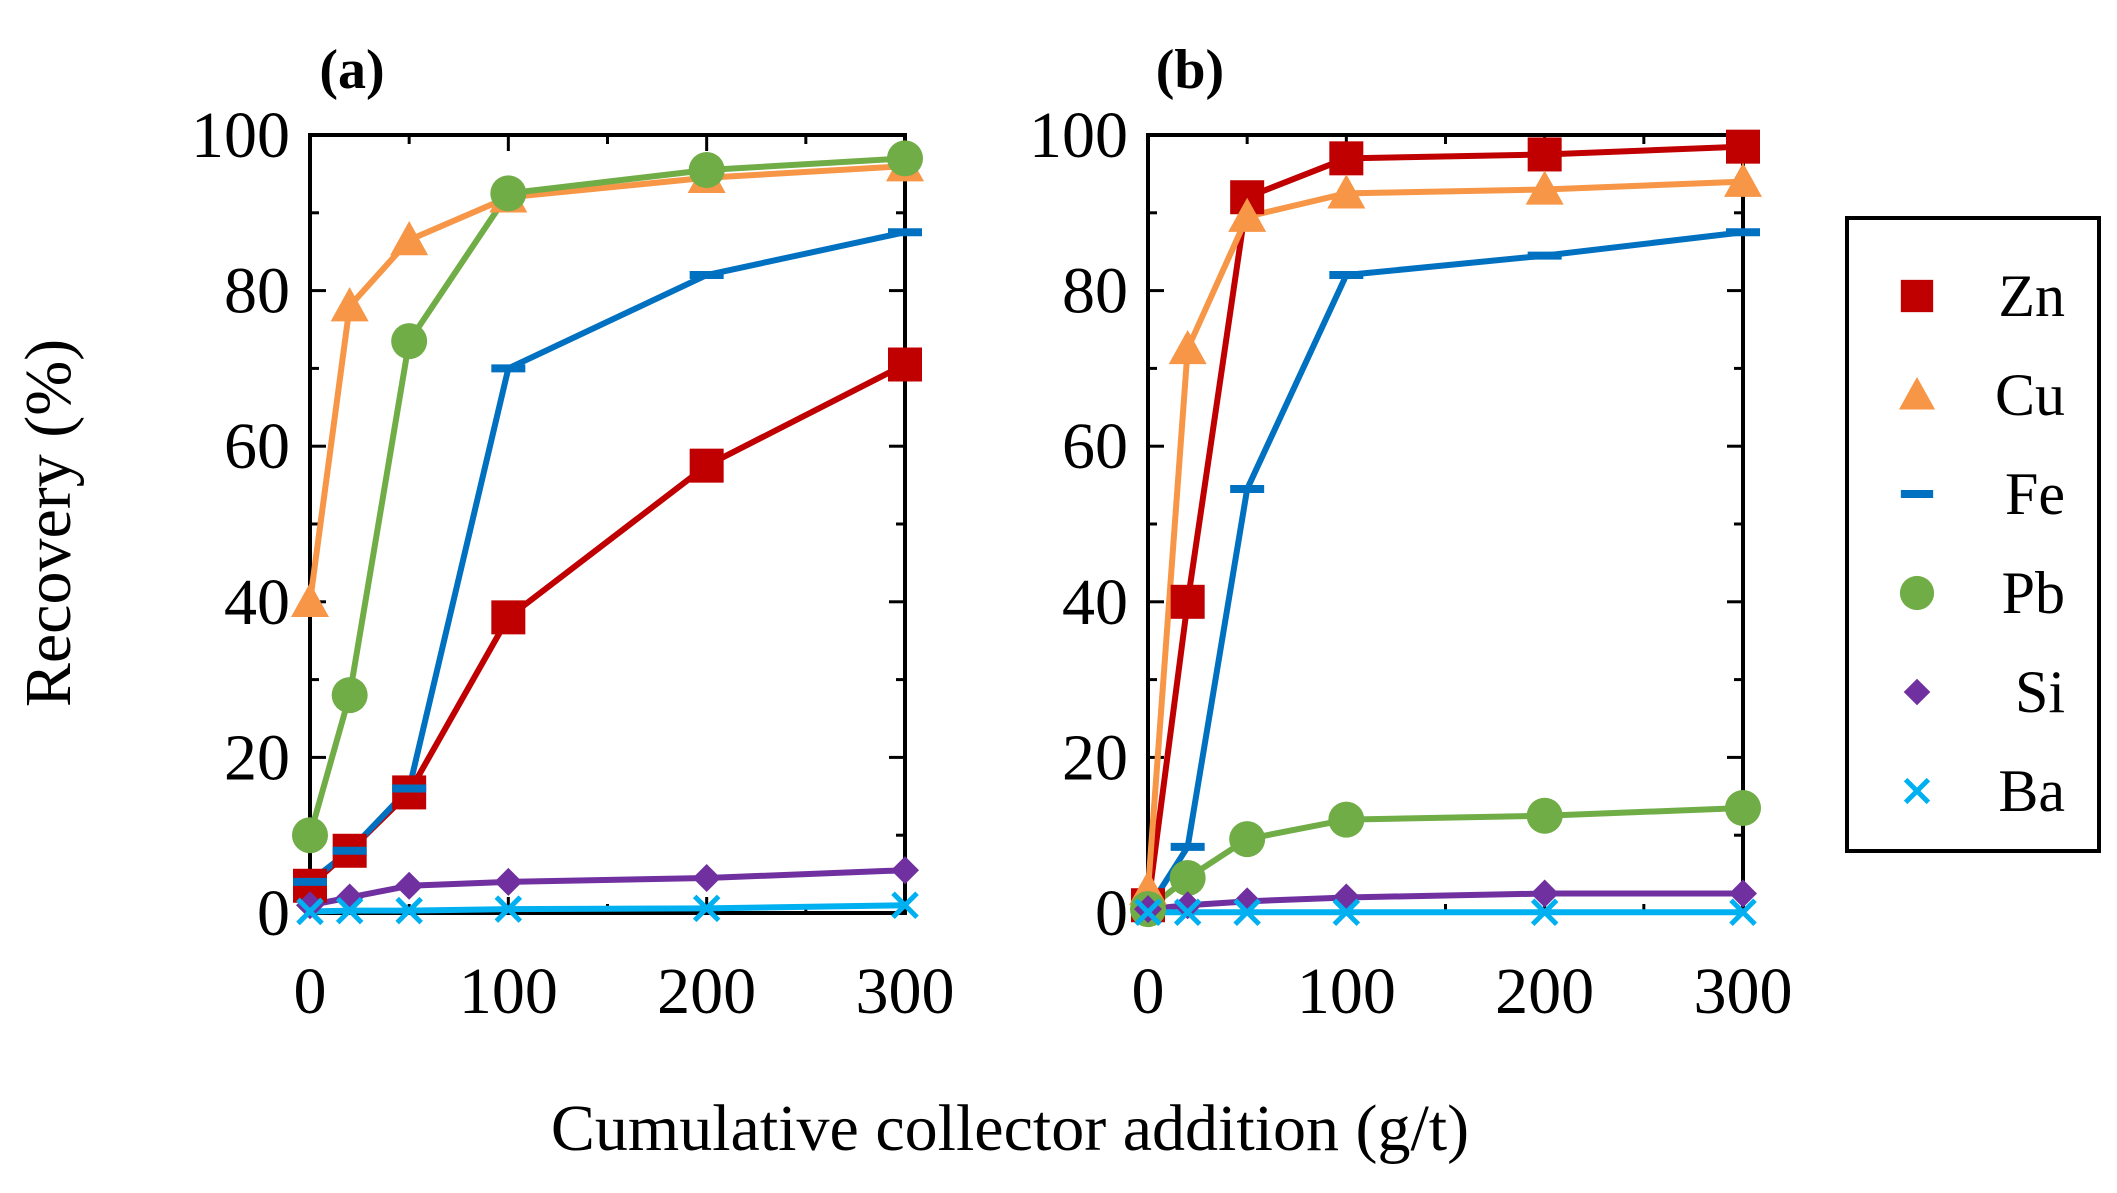 Image resolution: width=2117 pixels, height=1193 pixels. I want to click on legend-label-pb: Pb, so click(2033, 593).